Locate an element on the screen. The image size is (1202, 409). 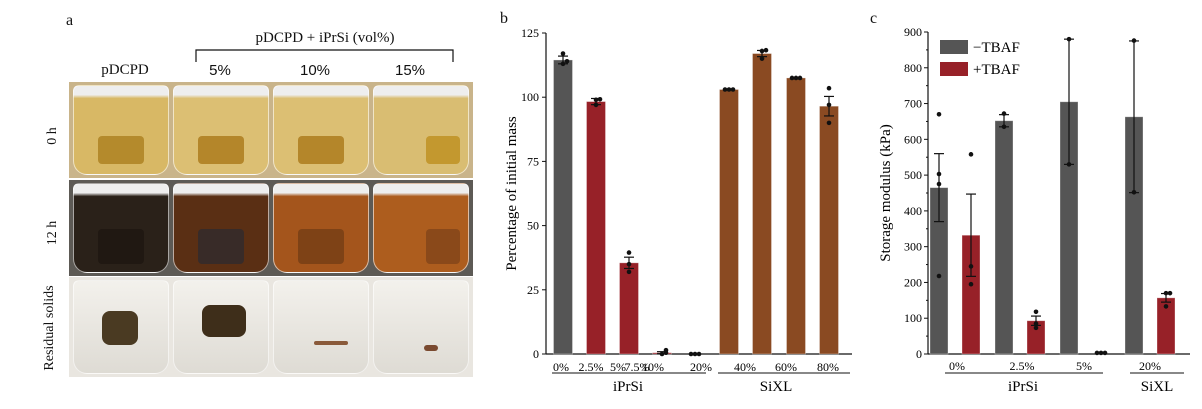
y-tick-label: 200 is located at coordinates (913, 282).